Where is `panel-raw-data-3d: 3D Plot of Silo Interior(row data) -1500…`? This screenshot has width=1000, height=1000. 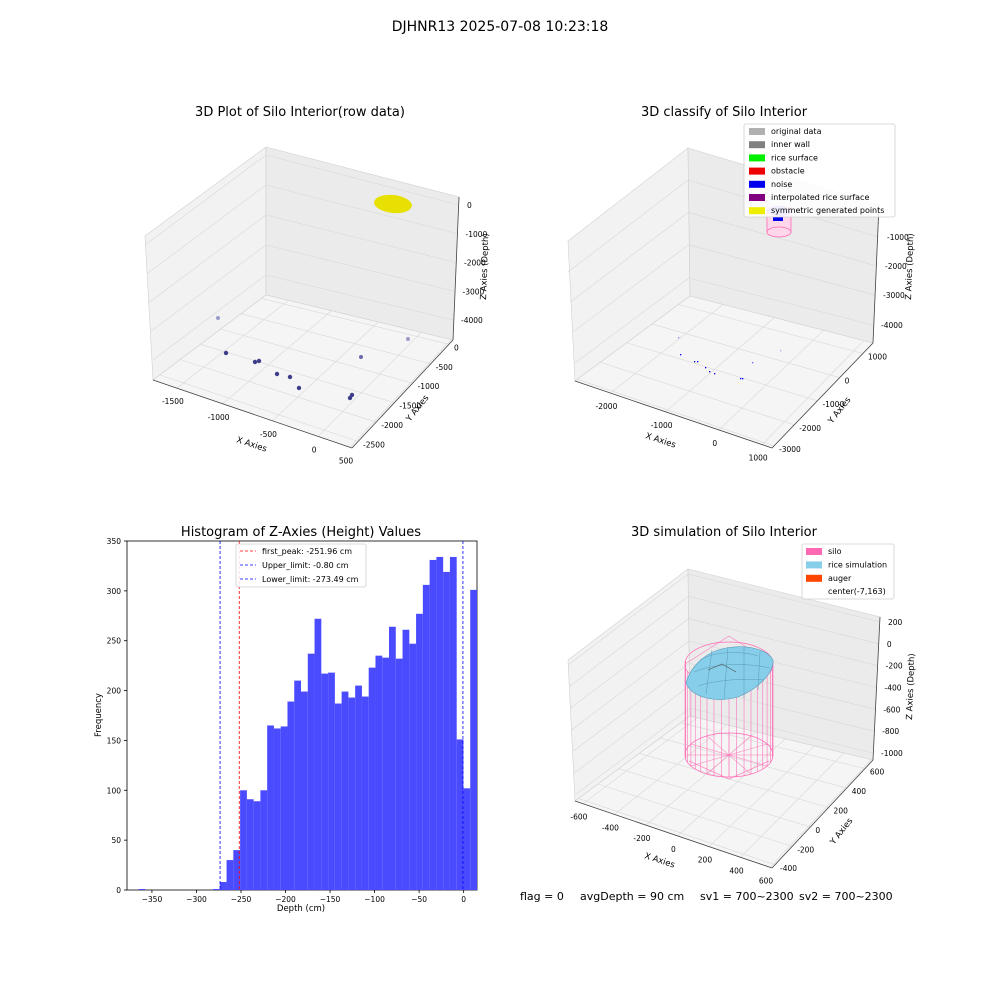
panel-raw-data-3d: 3D Plot of Silo Interior(row data) -1500… is located at coordinates (317, 285).